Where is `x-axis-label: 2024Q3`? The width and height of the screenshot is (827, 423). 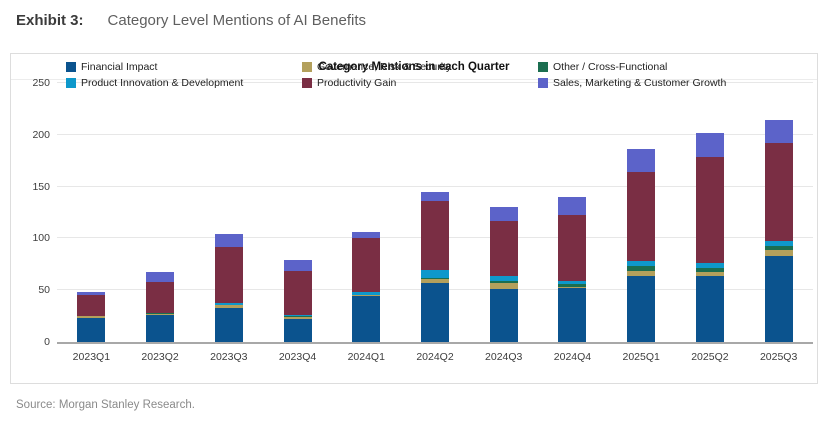 x-axis-label: 2024Q3 is located at coordinates (504, 357).